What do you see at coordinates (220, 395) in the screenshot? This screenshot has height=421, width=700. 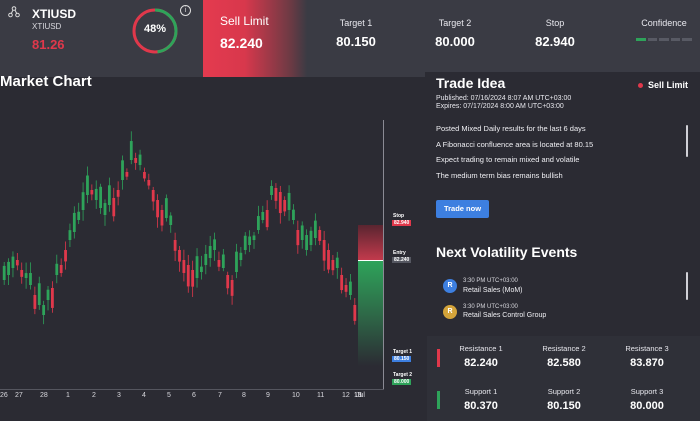 I see `time-axis-label: 7` at bounding box center [220, 395].